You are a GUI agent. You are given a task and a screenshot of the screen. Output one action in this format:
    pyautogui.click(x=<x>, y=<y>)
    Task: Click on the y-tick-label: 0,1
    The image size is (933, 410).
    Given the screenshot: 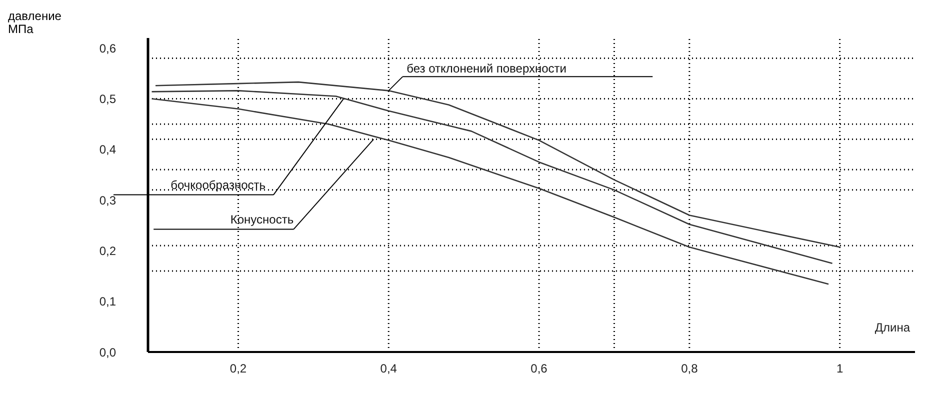 What is the action you would take?
    pyautogui.click(x=107, y=301)
    